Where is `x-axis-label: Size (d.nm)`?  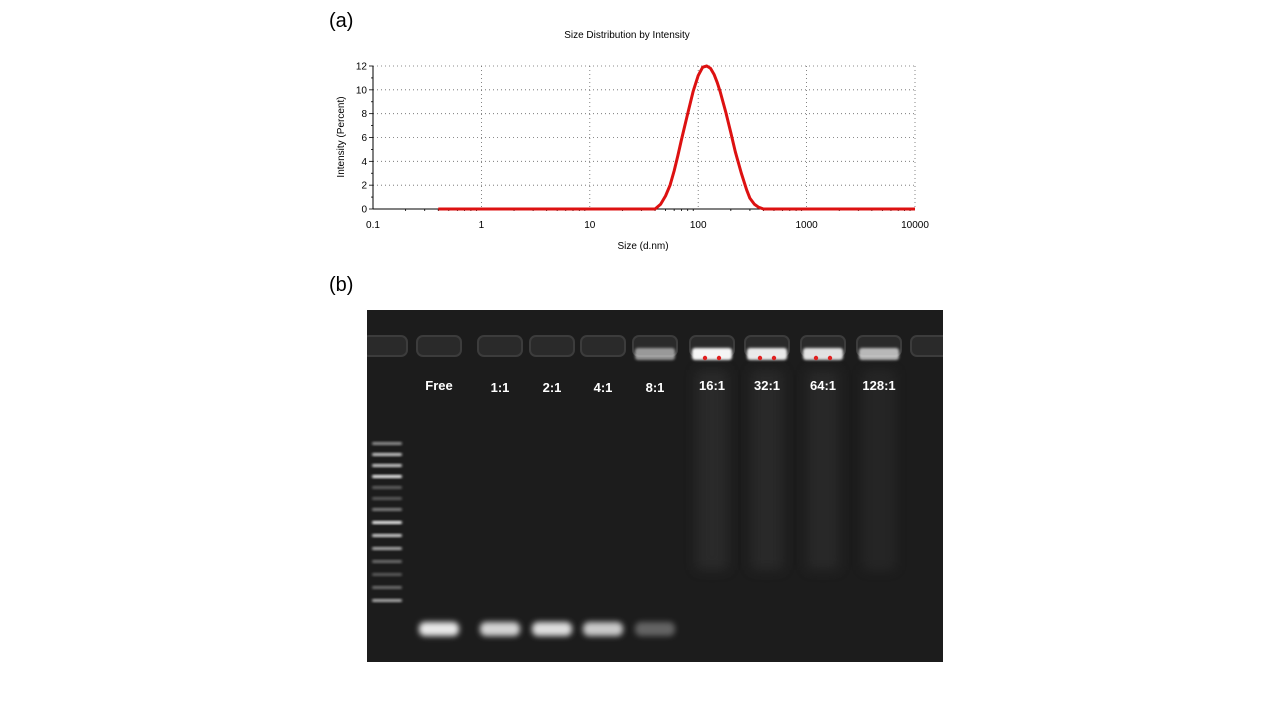
x-axis-label: Size (d.nm) is located at coordinates (642, 246).